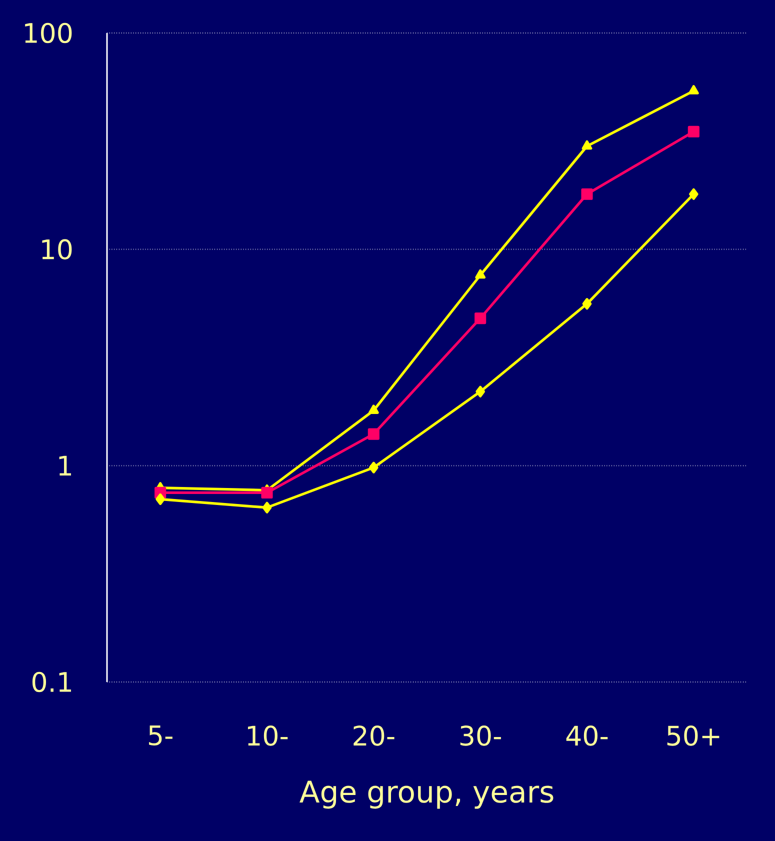 This screenshot has width=775, height=841. Describe the element at coordinates (48, 33) in the screenshot. I see `y-tick-label: 100` at that location.